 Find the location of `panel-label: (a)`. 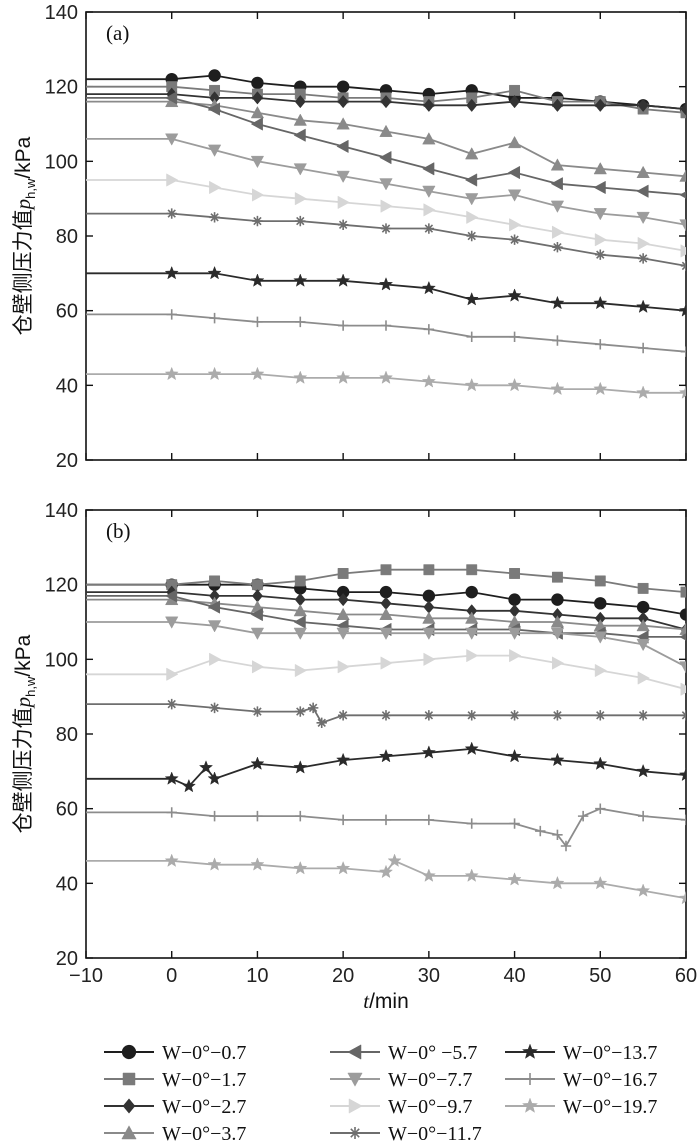

panel-label: (a) is located at coordinates (117, 33).